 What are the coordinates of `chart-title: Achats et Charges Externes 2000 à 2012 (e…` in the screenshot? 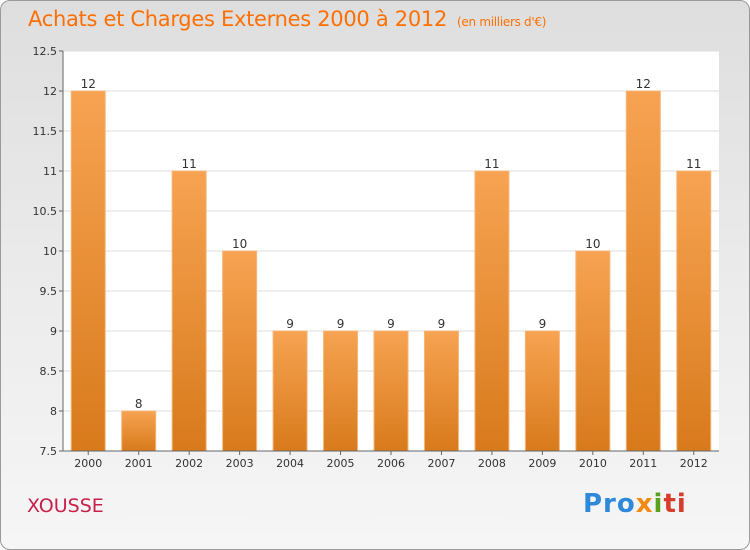 It's located at (287, 19).